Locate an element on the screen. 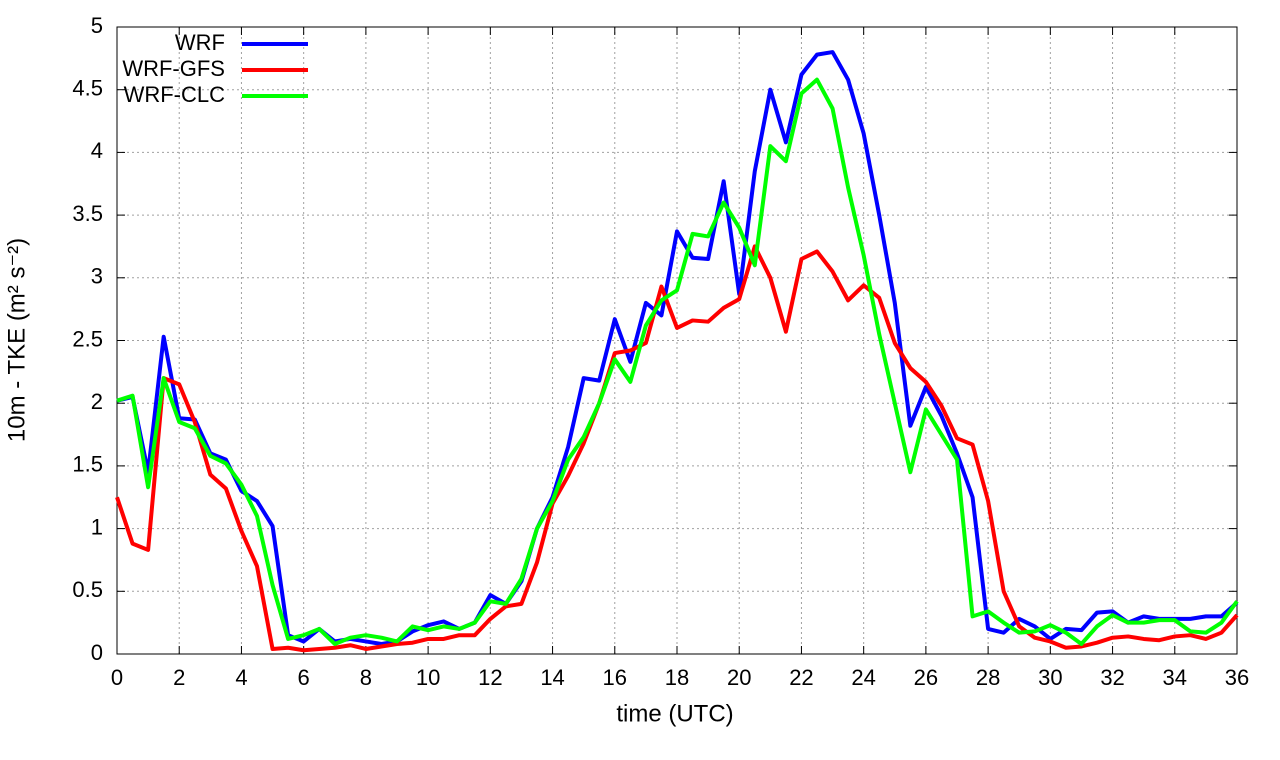  x-tick-label: 36 is located at coordinates (1237, 677).